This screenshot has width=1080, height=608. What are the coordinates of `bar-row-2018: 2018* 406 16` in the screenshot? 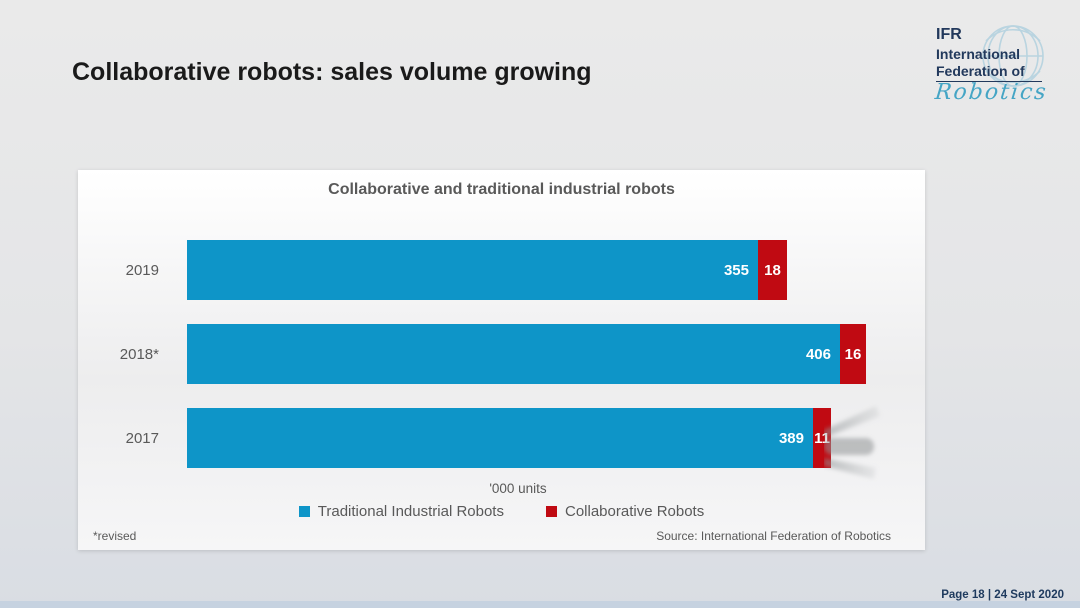 It's located at (501, 354).